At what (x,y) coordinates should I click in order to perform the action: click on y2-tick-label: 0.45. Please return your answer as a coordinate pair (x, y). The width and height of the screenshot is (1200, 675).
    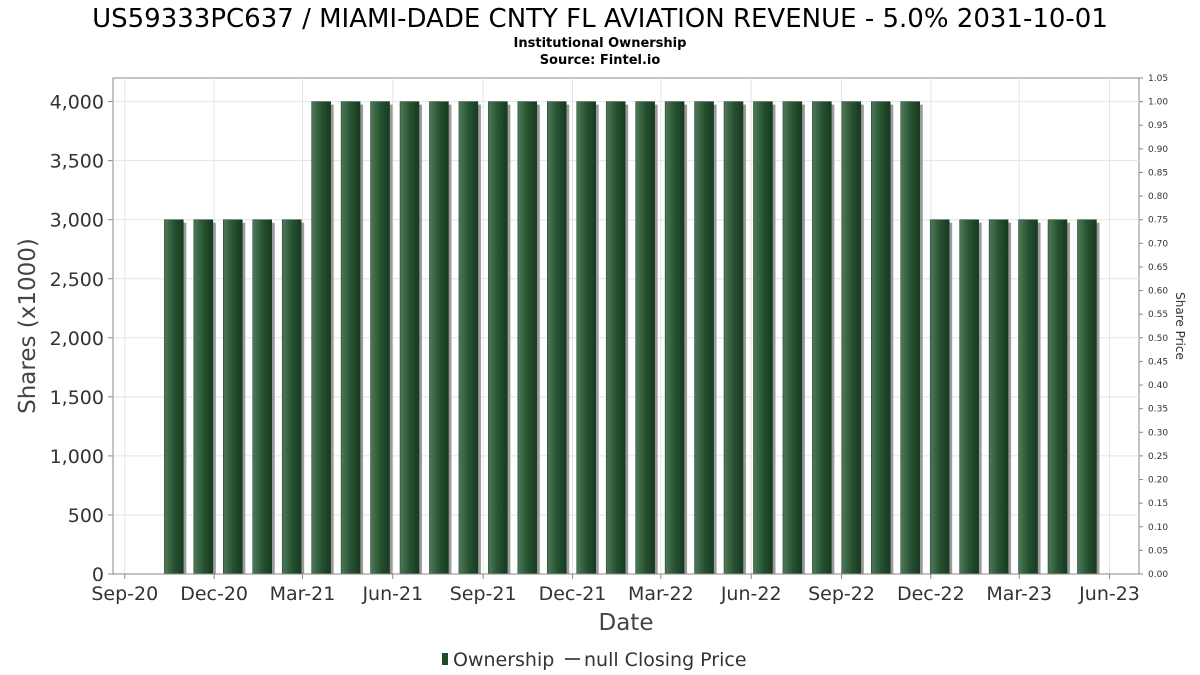
    Looking at the image, I should click on (1158, 362).